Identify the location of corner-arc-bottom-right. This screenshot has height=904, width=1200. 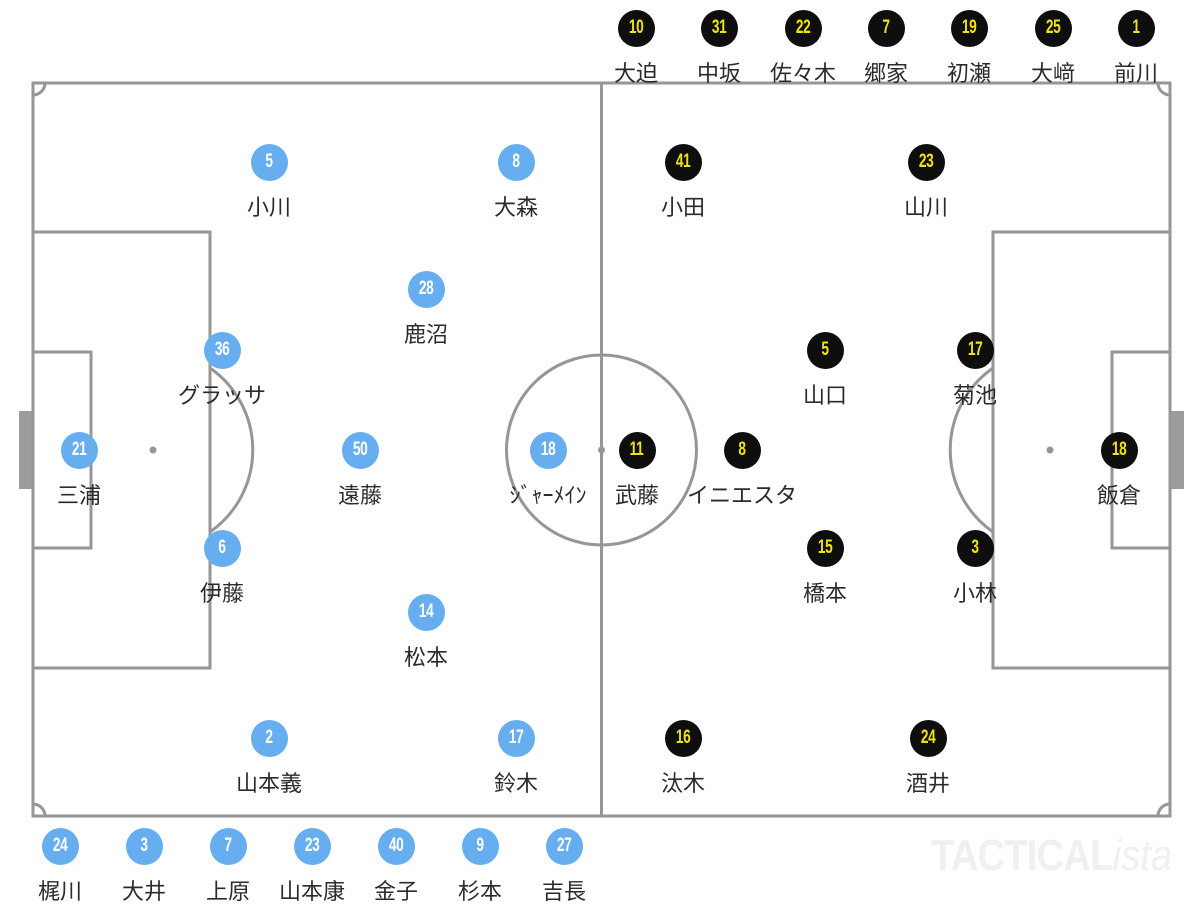
(1163, 809).